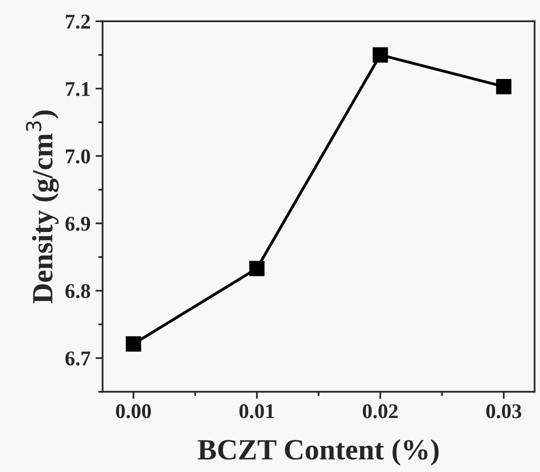  Describe the element at coordinates (77, 359) in the screenshot. I see `y-tick-label: 6.7` at that location.